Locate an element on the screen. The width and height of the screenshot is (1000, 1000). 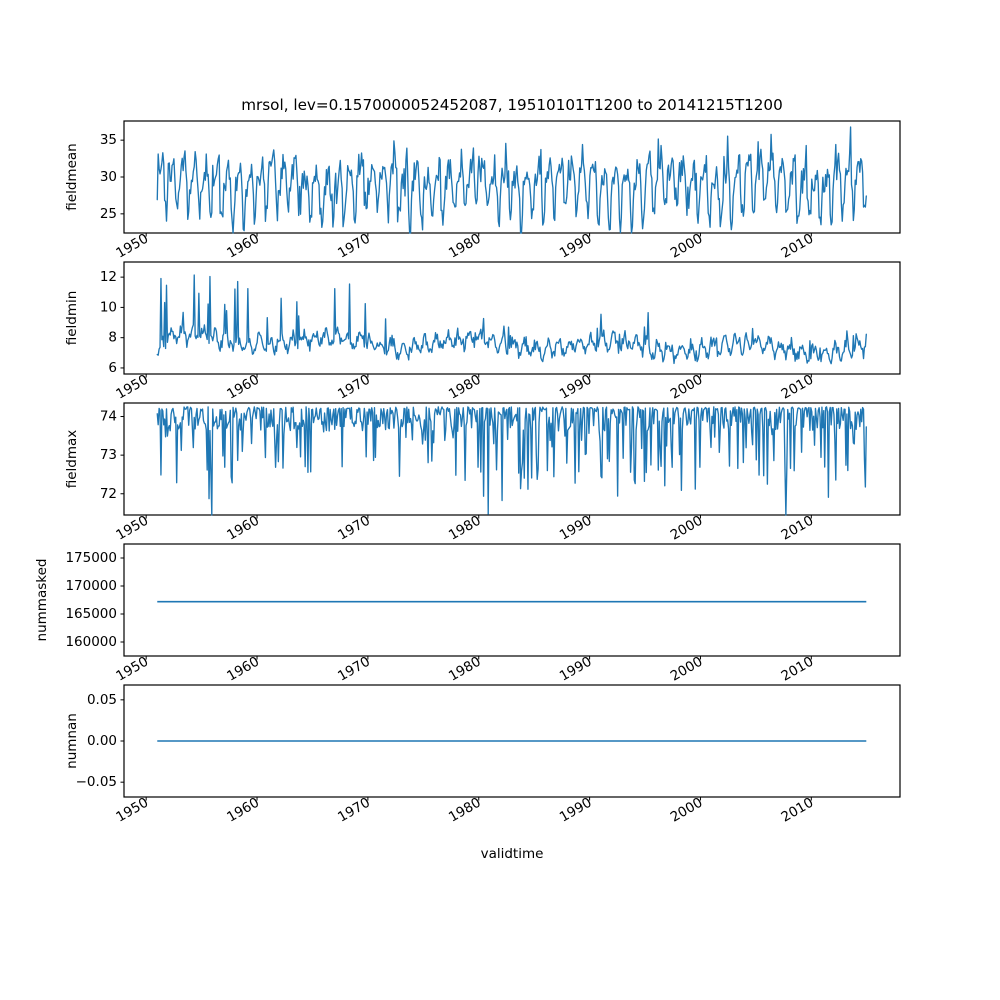
x-axis-label: validtime is located at coordinates (512, 854).